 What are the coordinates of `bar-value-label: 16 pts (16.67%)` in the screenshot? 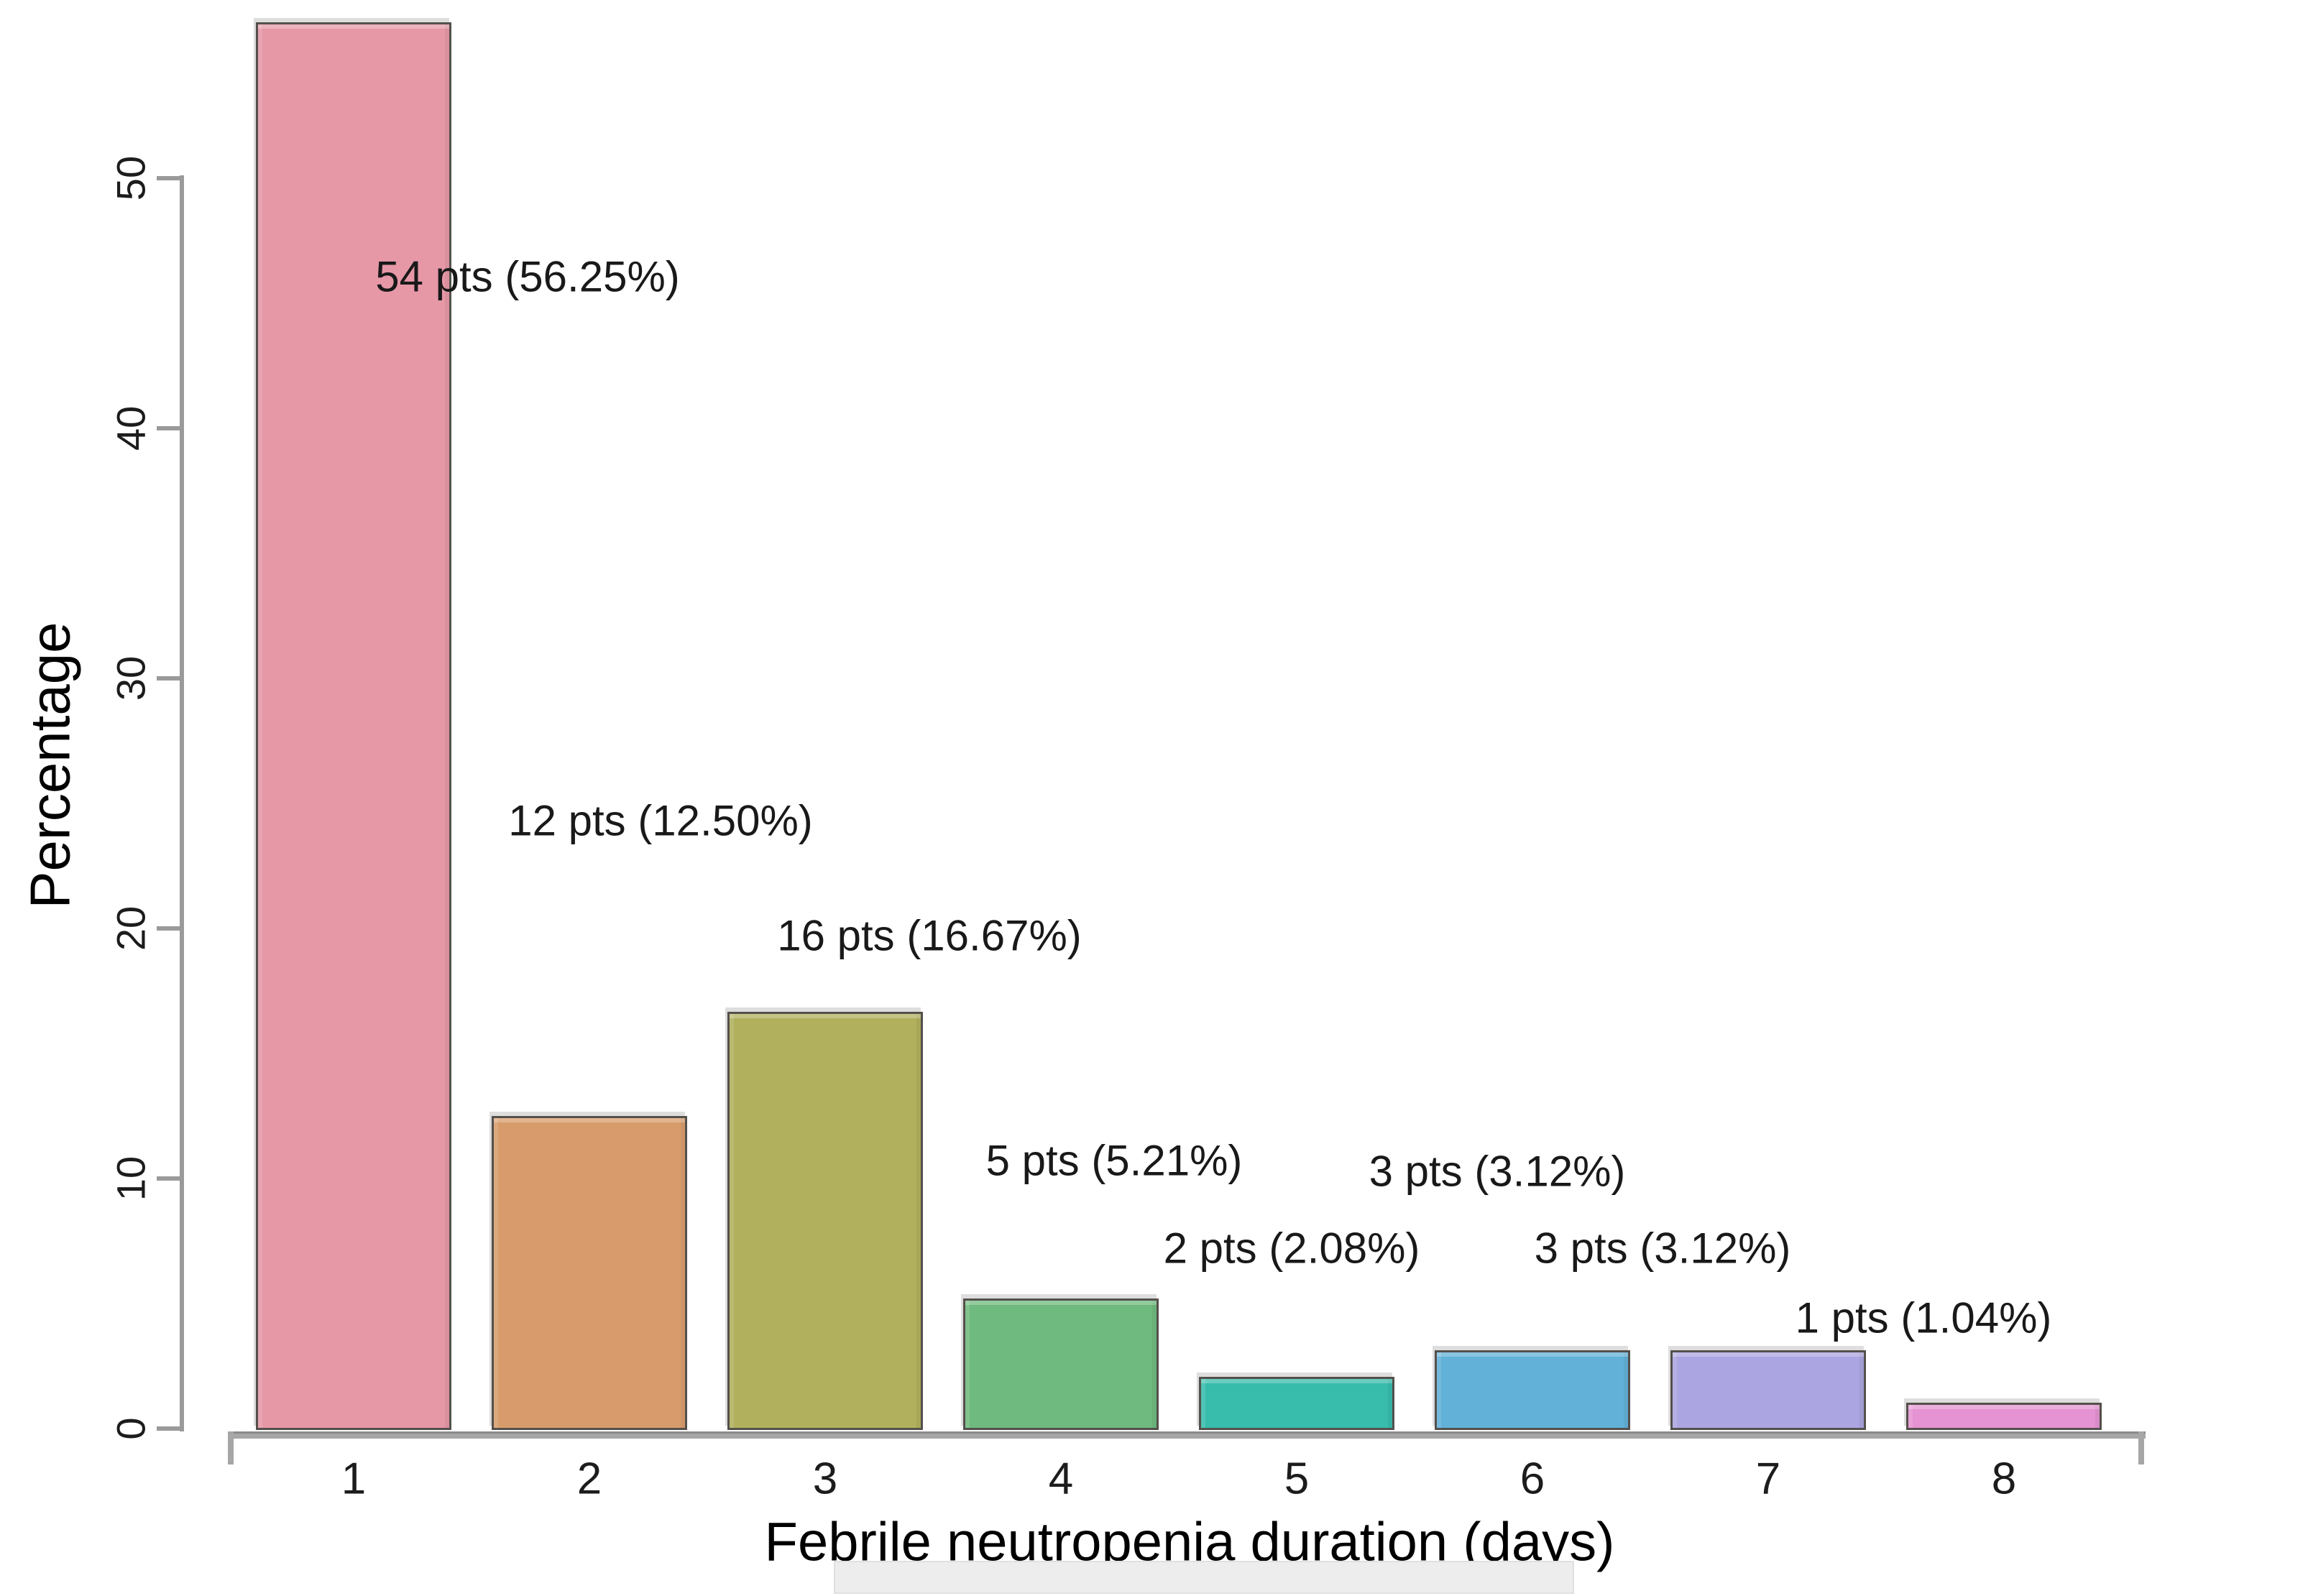 It's located at (929, 935).